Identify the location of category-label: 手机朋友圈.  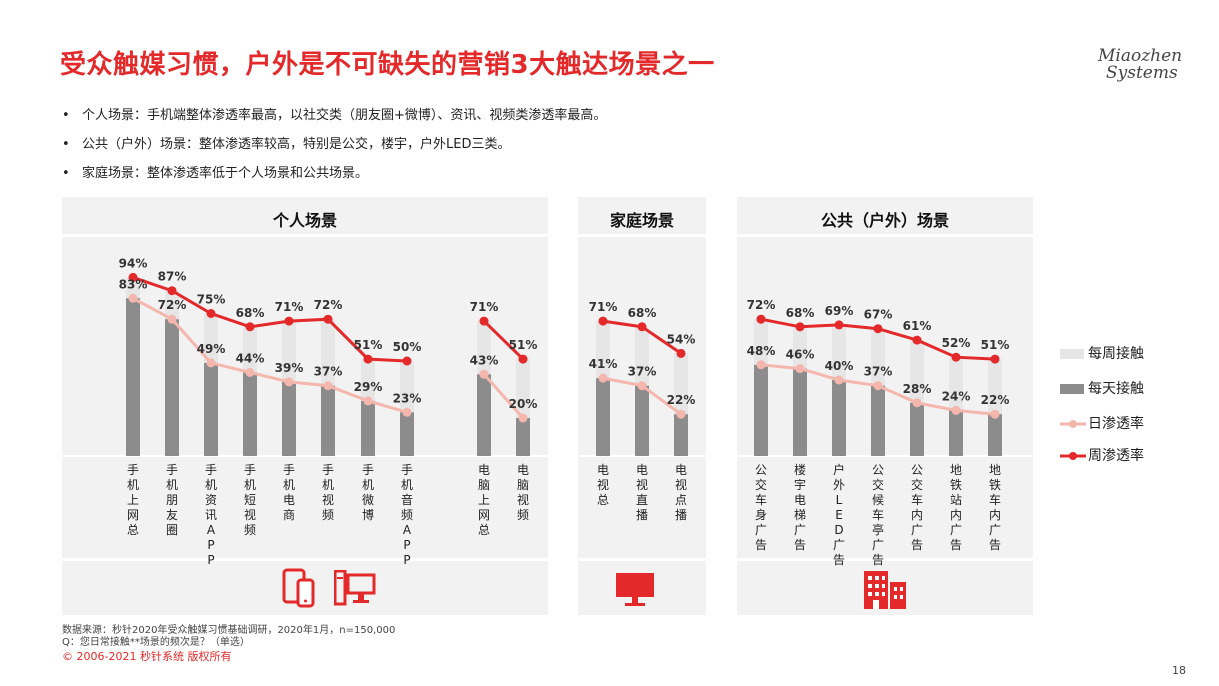
(172, 500).